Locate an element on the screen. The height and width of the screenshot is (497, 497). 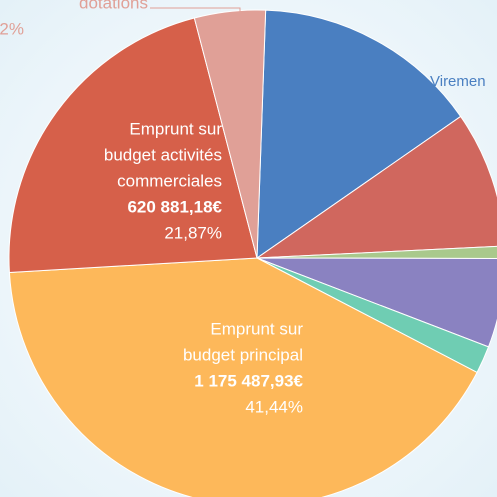
slice-percent: 4,62% is located at coordinates (12, 28).